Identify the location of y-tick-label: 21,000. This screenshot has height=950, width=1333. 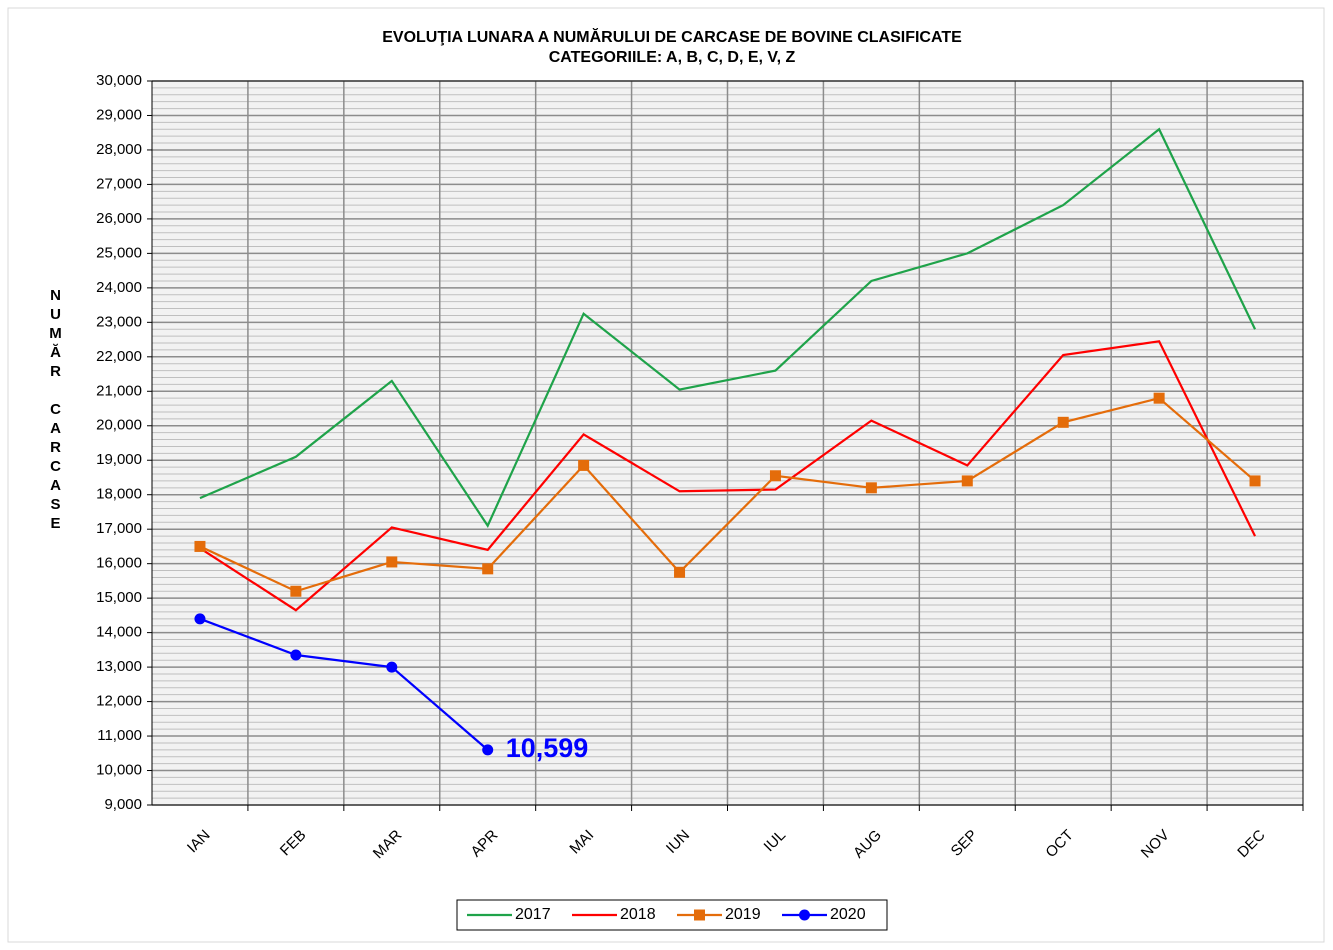
(119, 390).